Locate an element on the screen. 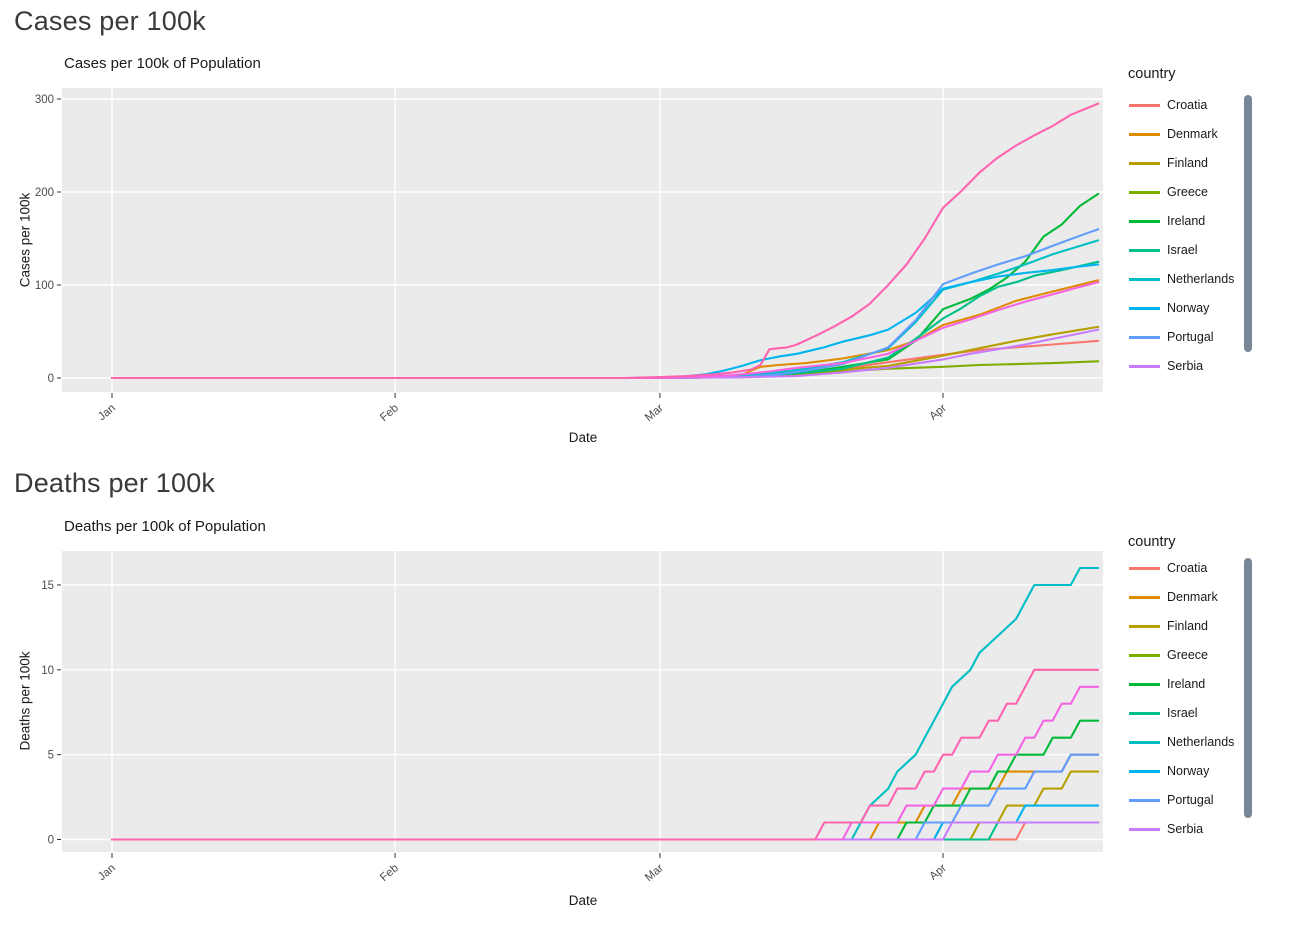 The image size is (1312, 930). y-tick-label: 5 is located at coordinates (51, 756).